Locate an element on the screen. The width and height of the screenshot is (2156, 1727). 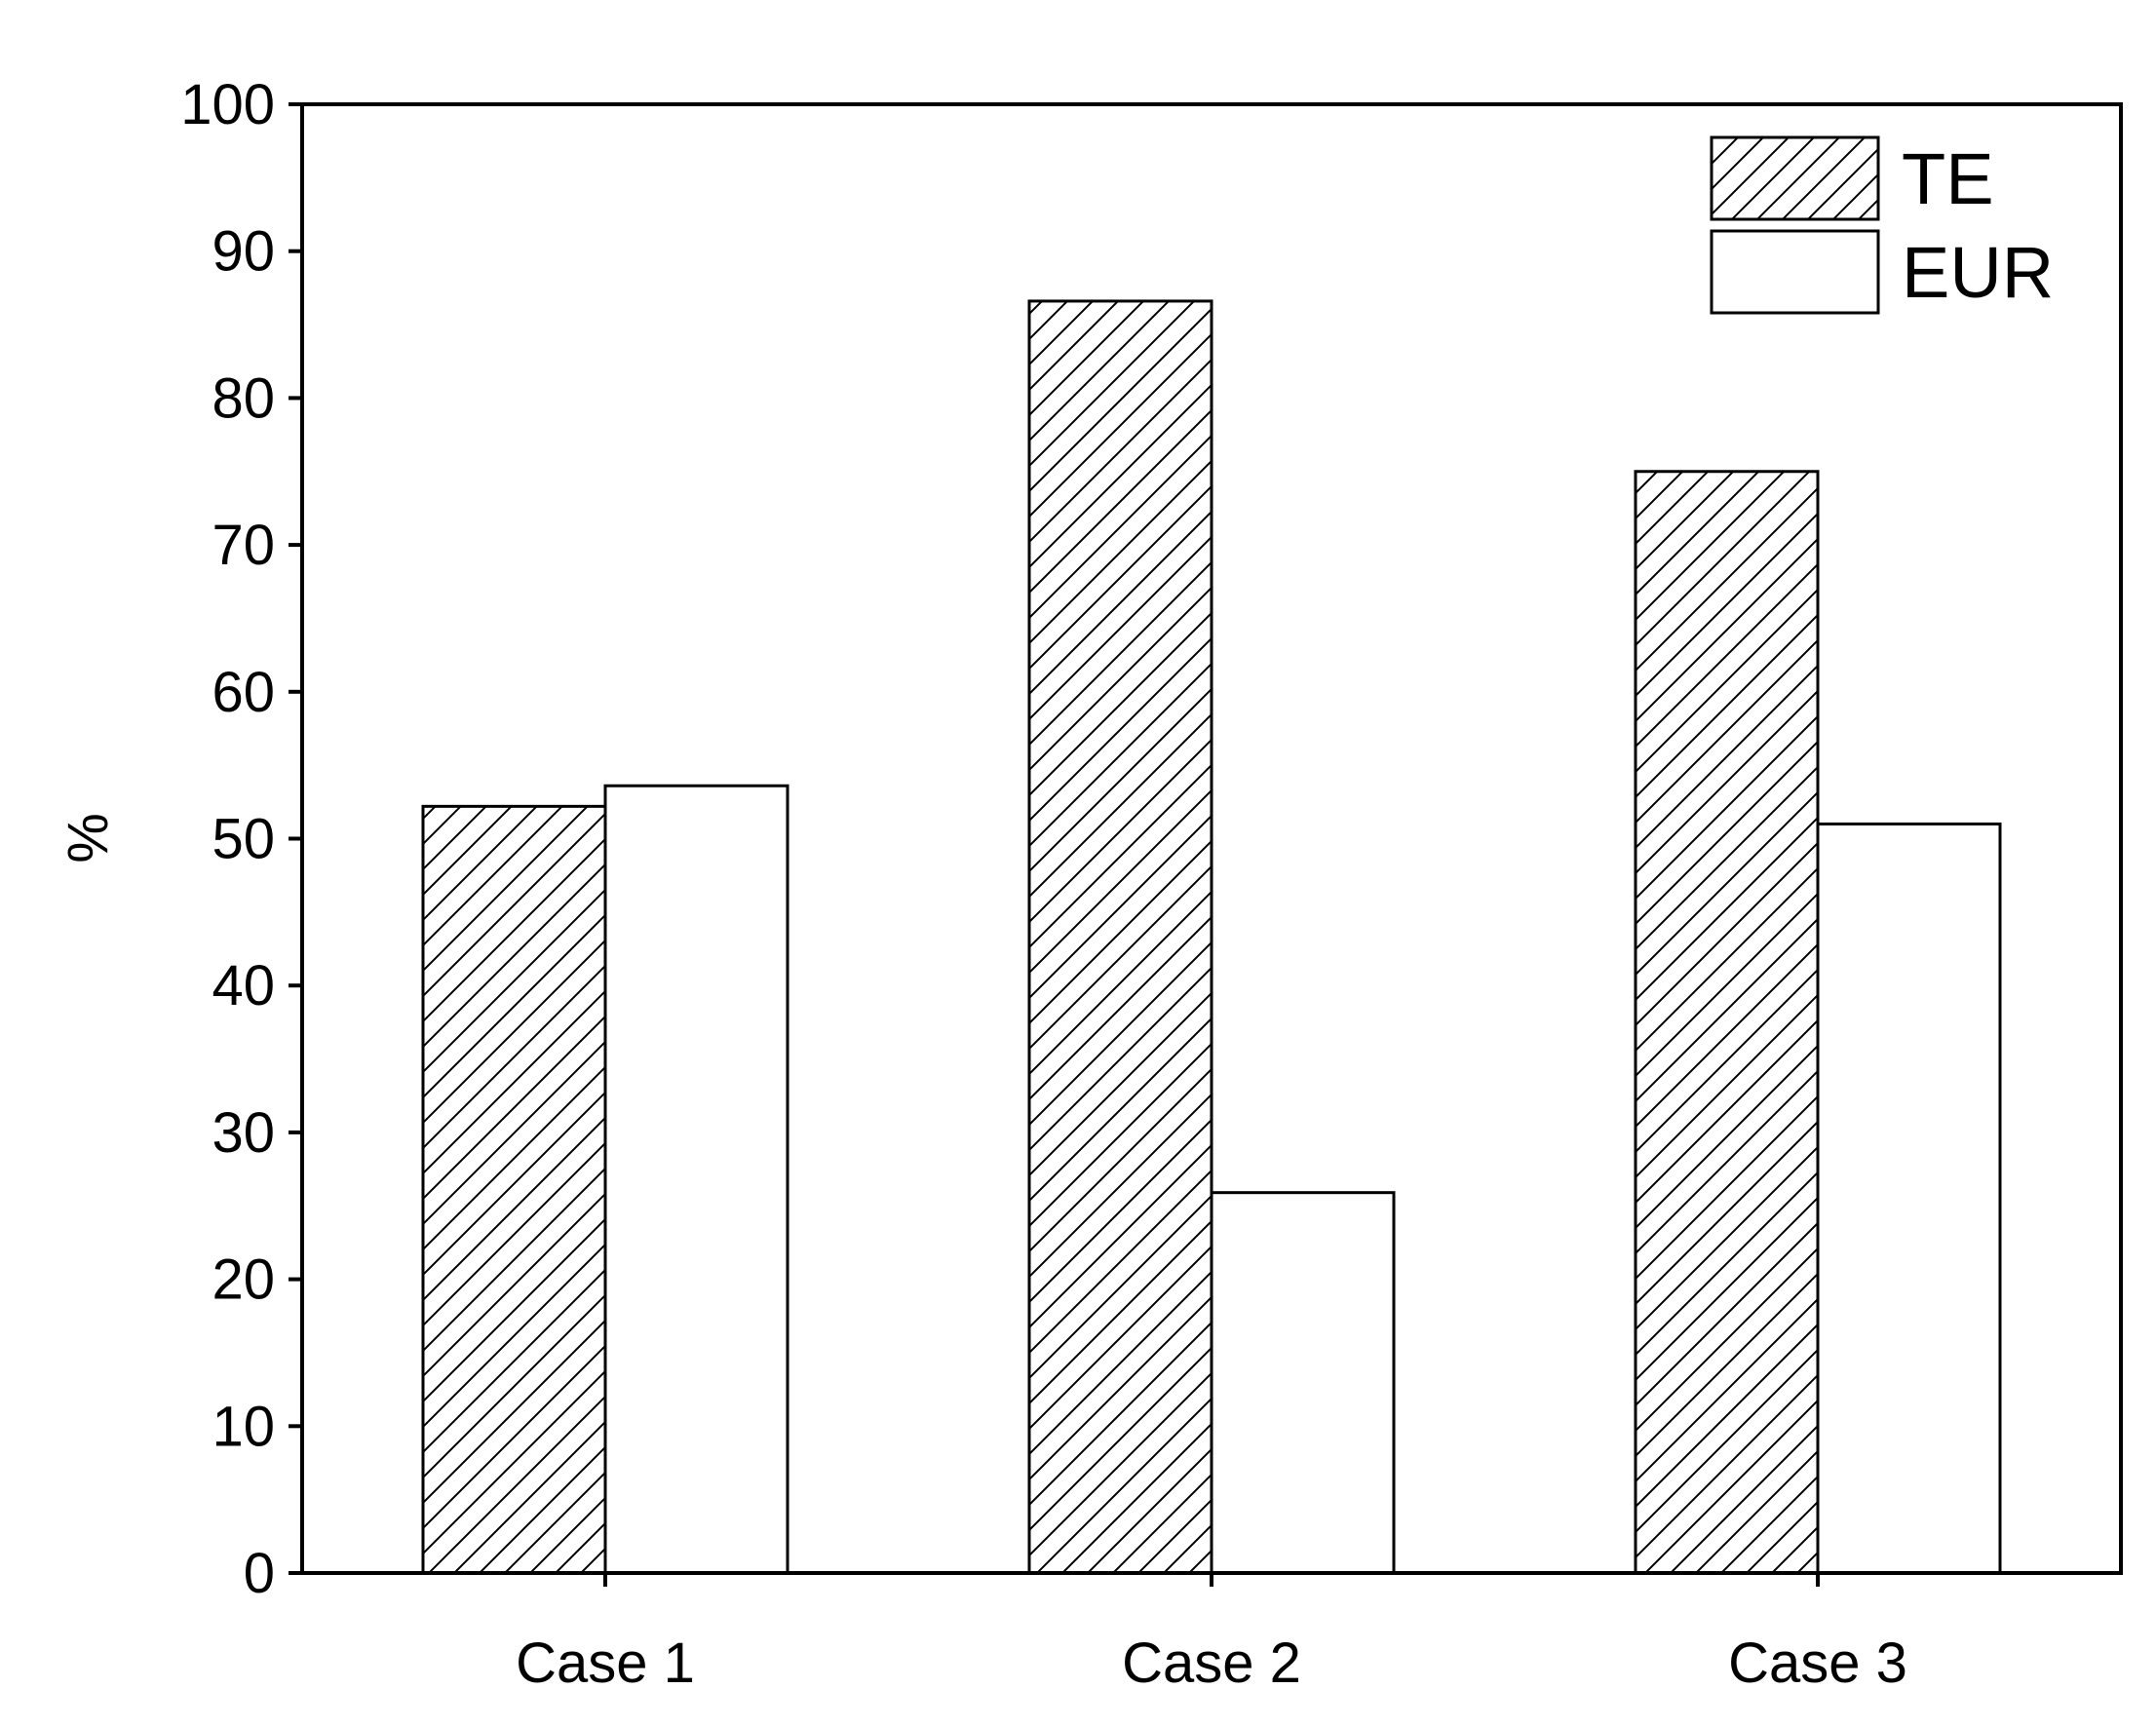
y-tick-label: 90 is located at coordinates (243, 252).